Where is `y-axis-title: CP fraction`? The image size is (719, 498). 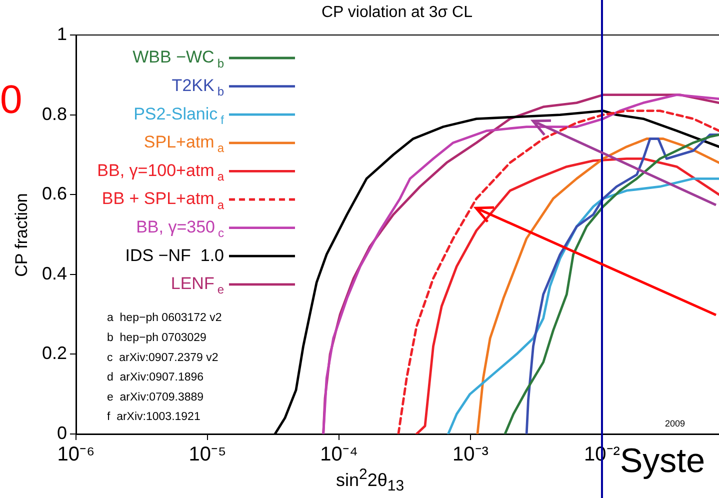 y-axis-title: CP fraction is located at coordinates (22, 235).